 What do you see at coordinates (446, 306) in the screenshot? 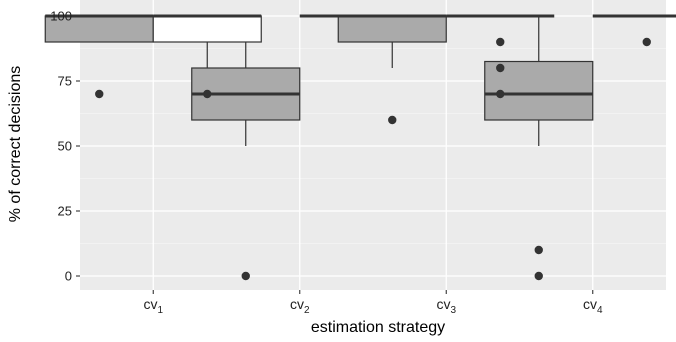
I see `x-tick-label: cv3` at bounding box center [446, 306].